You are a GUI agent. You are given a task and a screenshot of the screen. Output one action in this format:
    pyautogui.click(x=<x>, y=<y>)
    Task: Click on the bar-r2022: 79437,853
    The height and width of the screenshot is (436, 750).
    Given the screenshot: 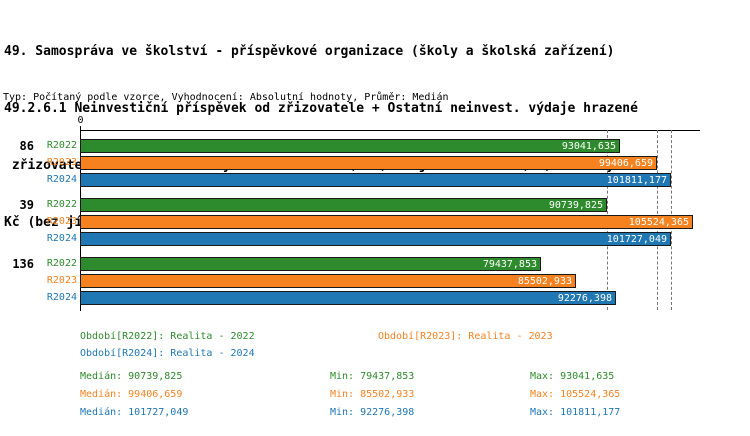 What is the action you would take?
    pyautogui.click(x=310, y=264)
    